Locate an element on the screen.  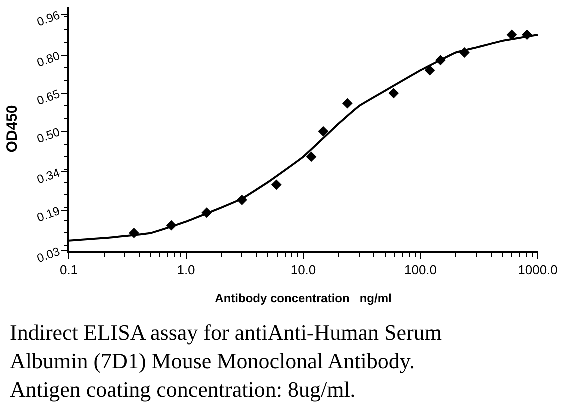
y-tick-label: 0.80 is located at coordinates (48, 59).